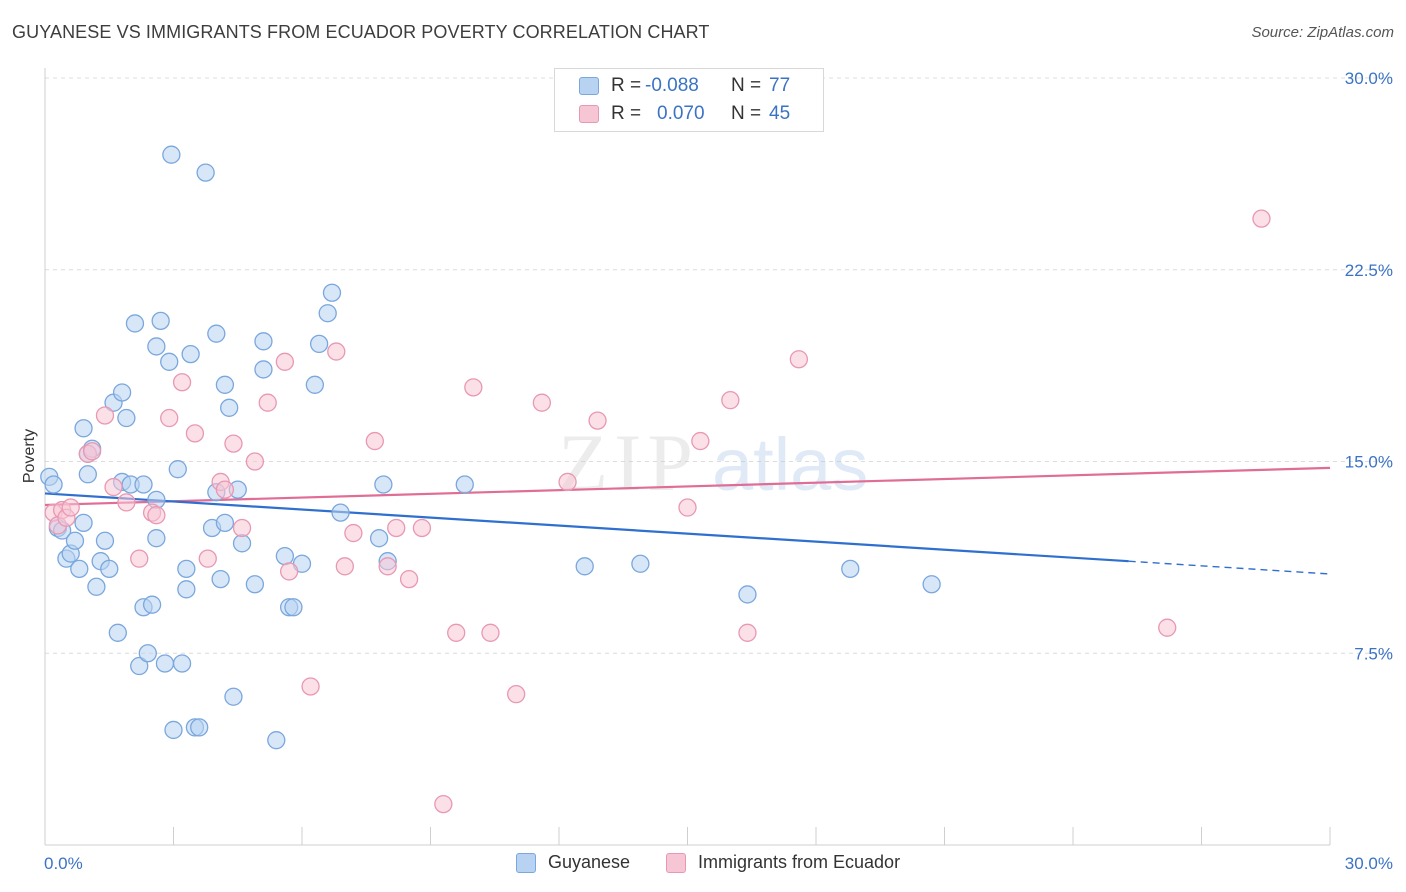 The image size is (1406, 892). Describe the element at coordinates (689, 100) in the screenshot. I see `stats-legend: R = -0.088 N = 77 R = 0.070 N = 45` at that location.